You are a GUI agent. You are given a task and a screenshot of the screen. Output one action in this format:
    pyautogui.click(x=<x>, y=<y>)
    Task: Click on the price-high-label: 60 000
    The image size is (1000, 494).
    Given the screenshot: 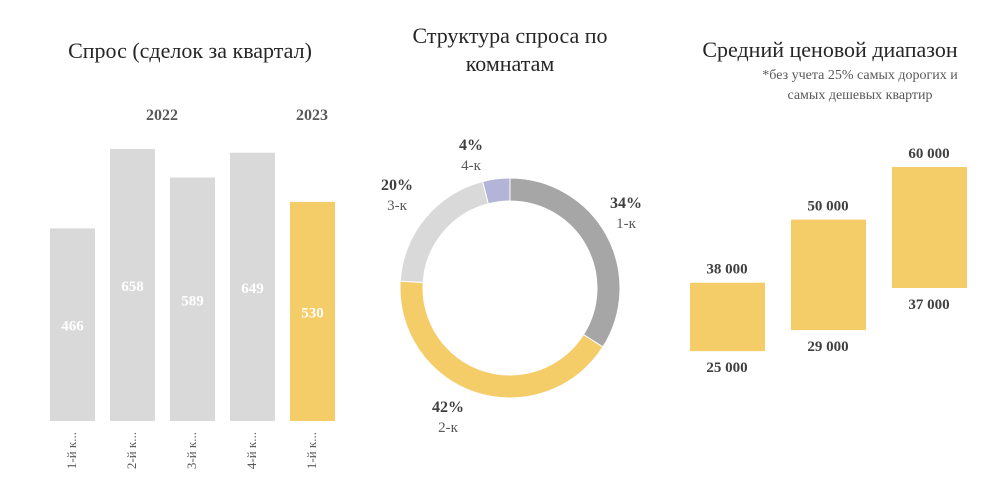 What is the action you would take?
    pyautogui.click(x=928, y=154)
    